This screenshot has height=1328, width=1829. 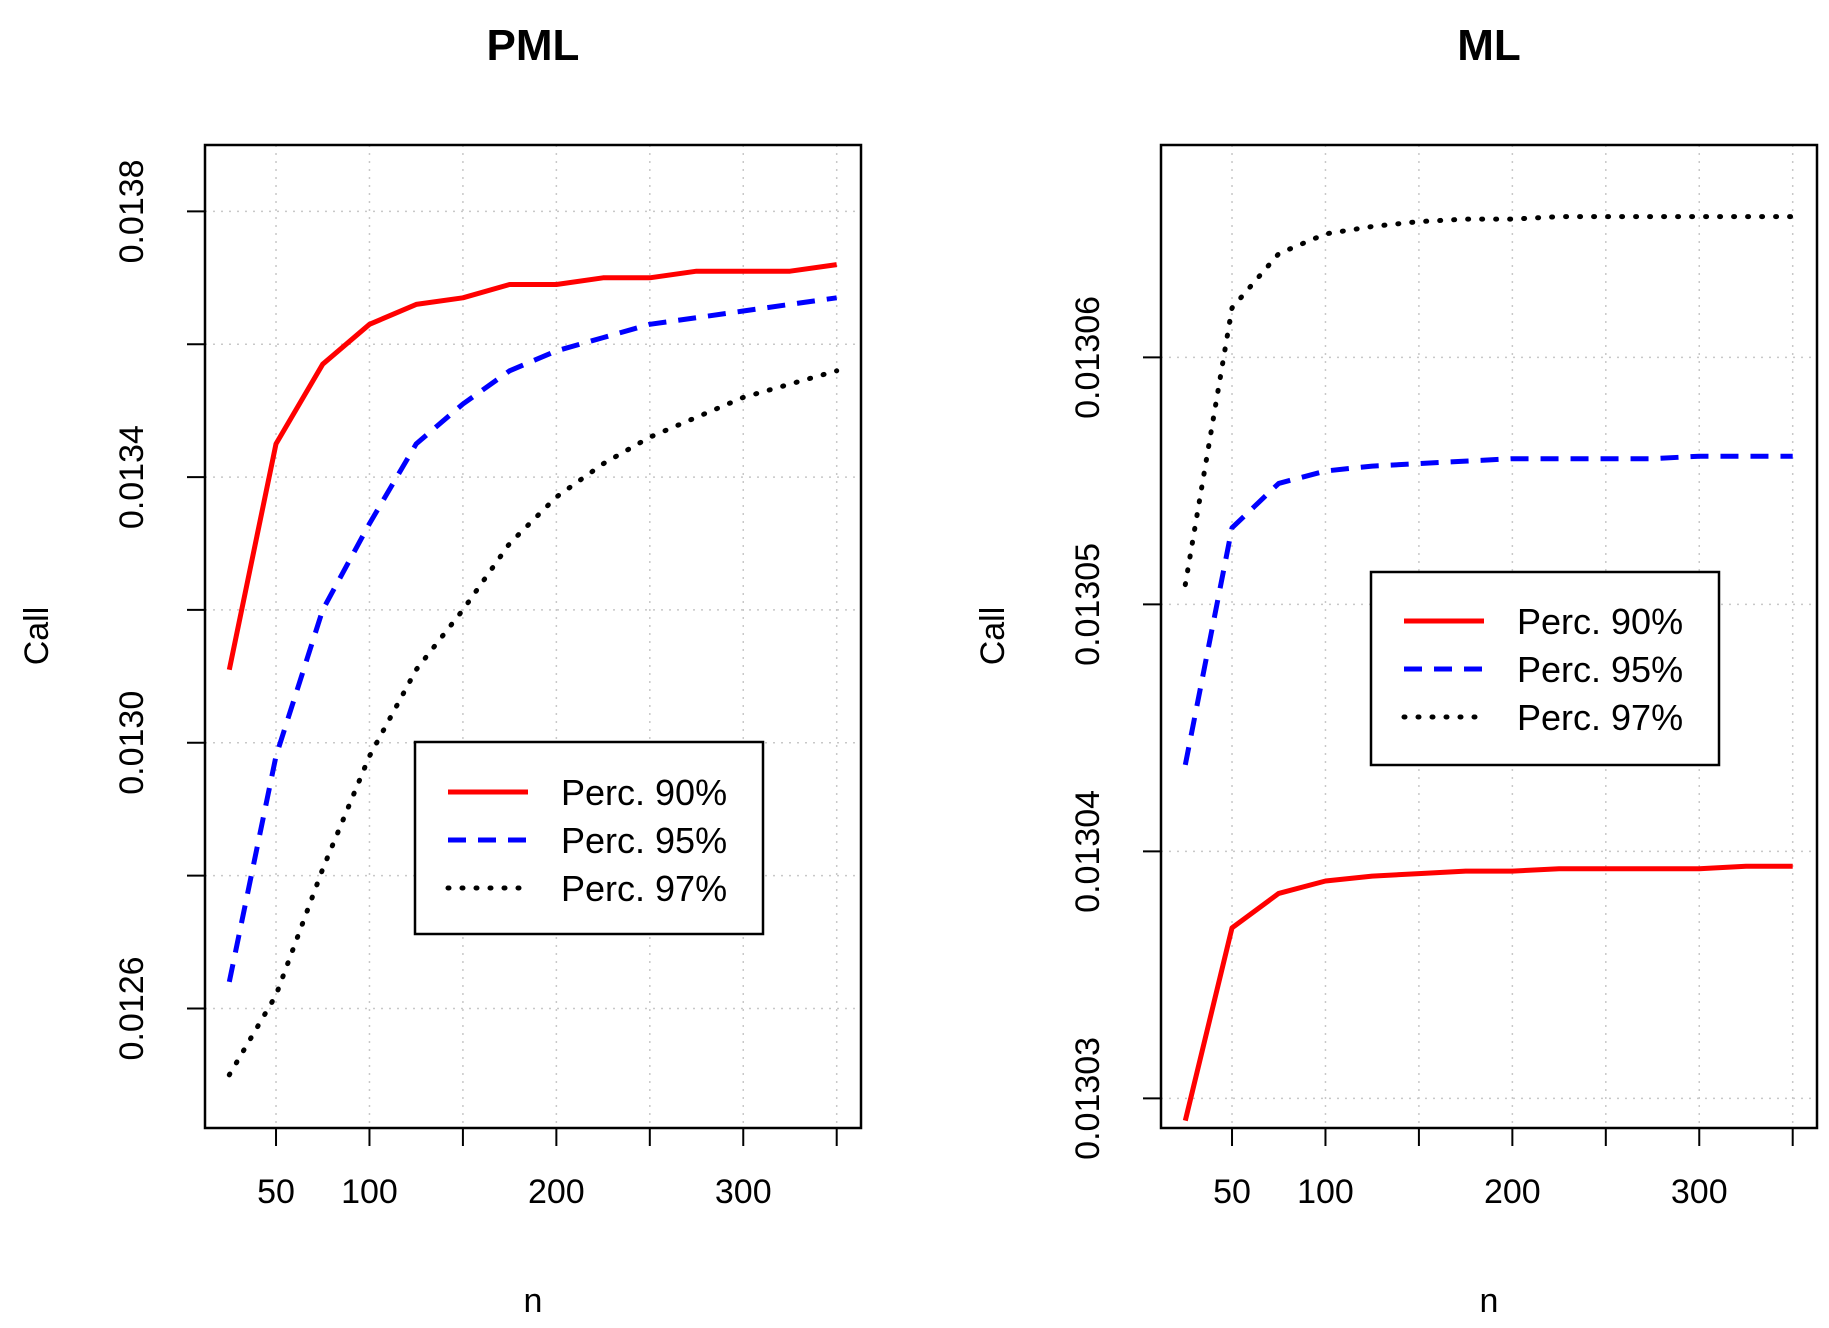 What do you see at coordinates (159, 609) in the screenshot?
I see `y-axis-ticks: 0.0126 0.0130 0.0134 0.0138` at bounding box center [159, 609].